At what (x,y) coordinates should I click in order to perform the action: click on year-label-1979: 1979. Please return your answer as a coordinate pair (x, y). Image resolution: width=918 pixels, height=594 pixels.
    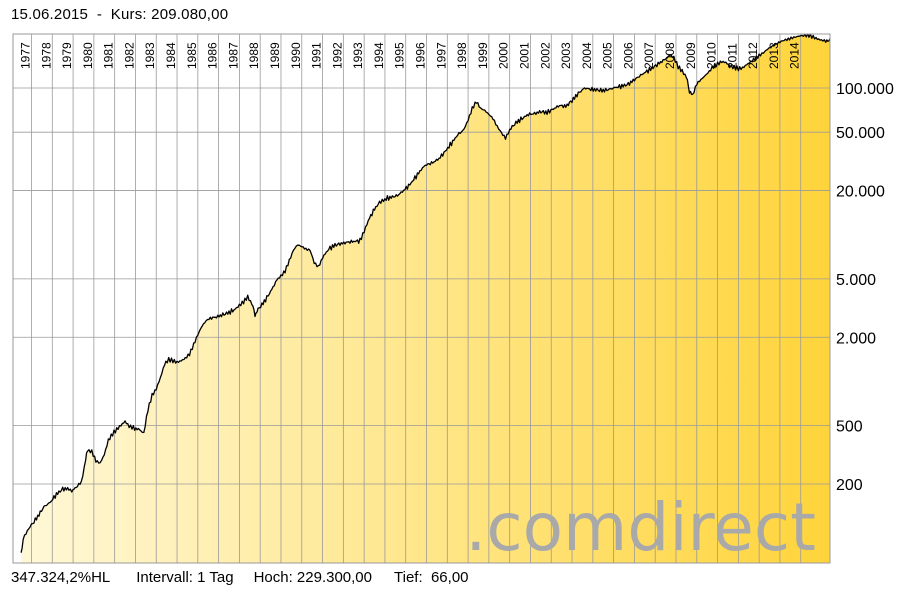
    Looking at the image, I should click on (67, 55).